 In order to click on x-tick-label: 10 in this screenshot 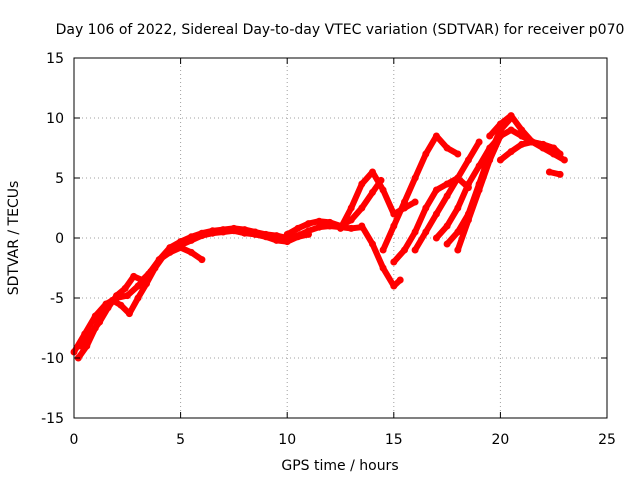, I will do `click(287, 440)`.